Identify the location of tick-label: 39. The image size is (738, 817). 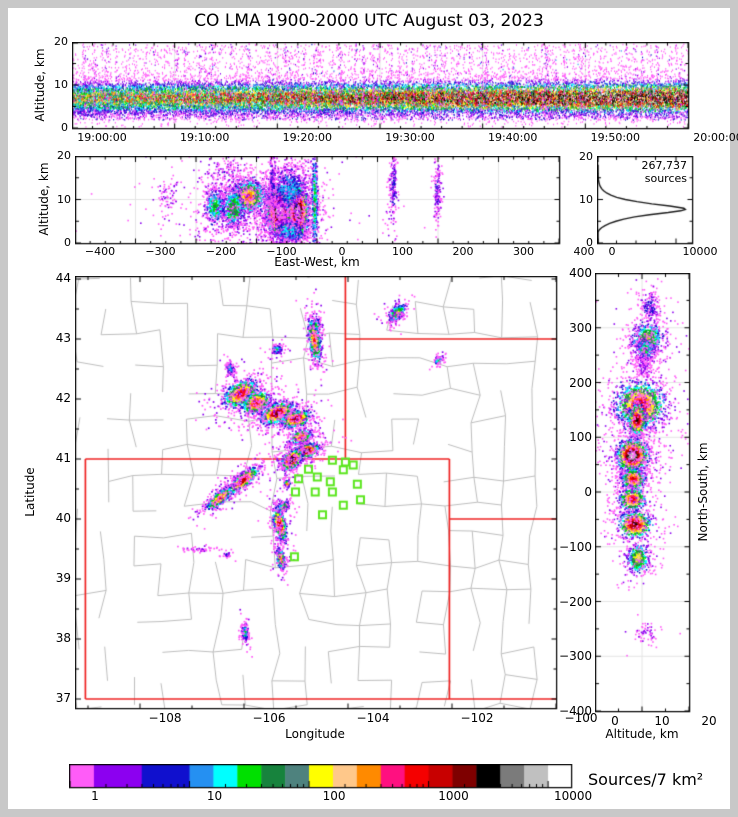
(63, 578).